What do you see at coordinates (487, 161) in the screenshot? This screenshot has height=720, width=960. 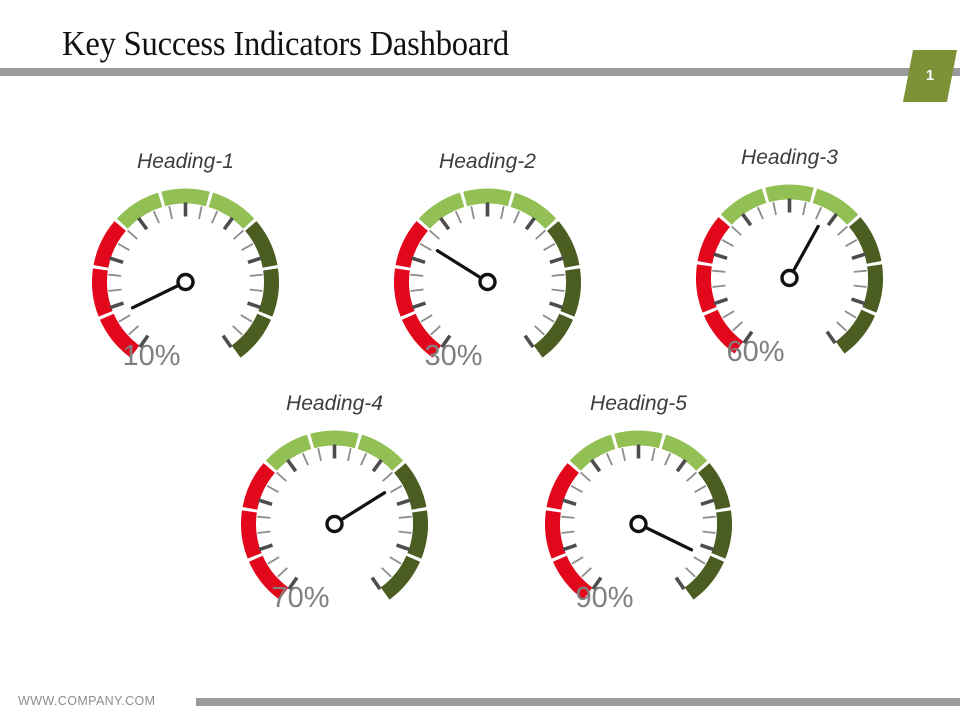 I see `gauge-title-2: Heading-2` at bounding box center [487, 161].